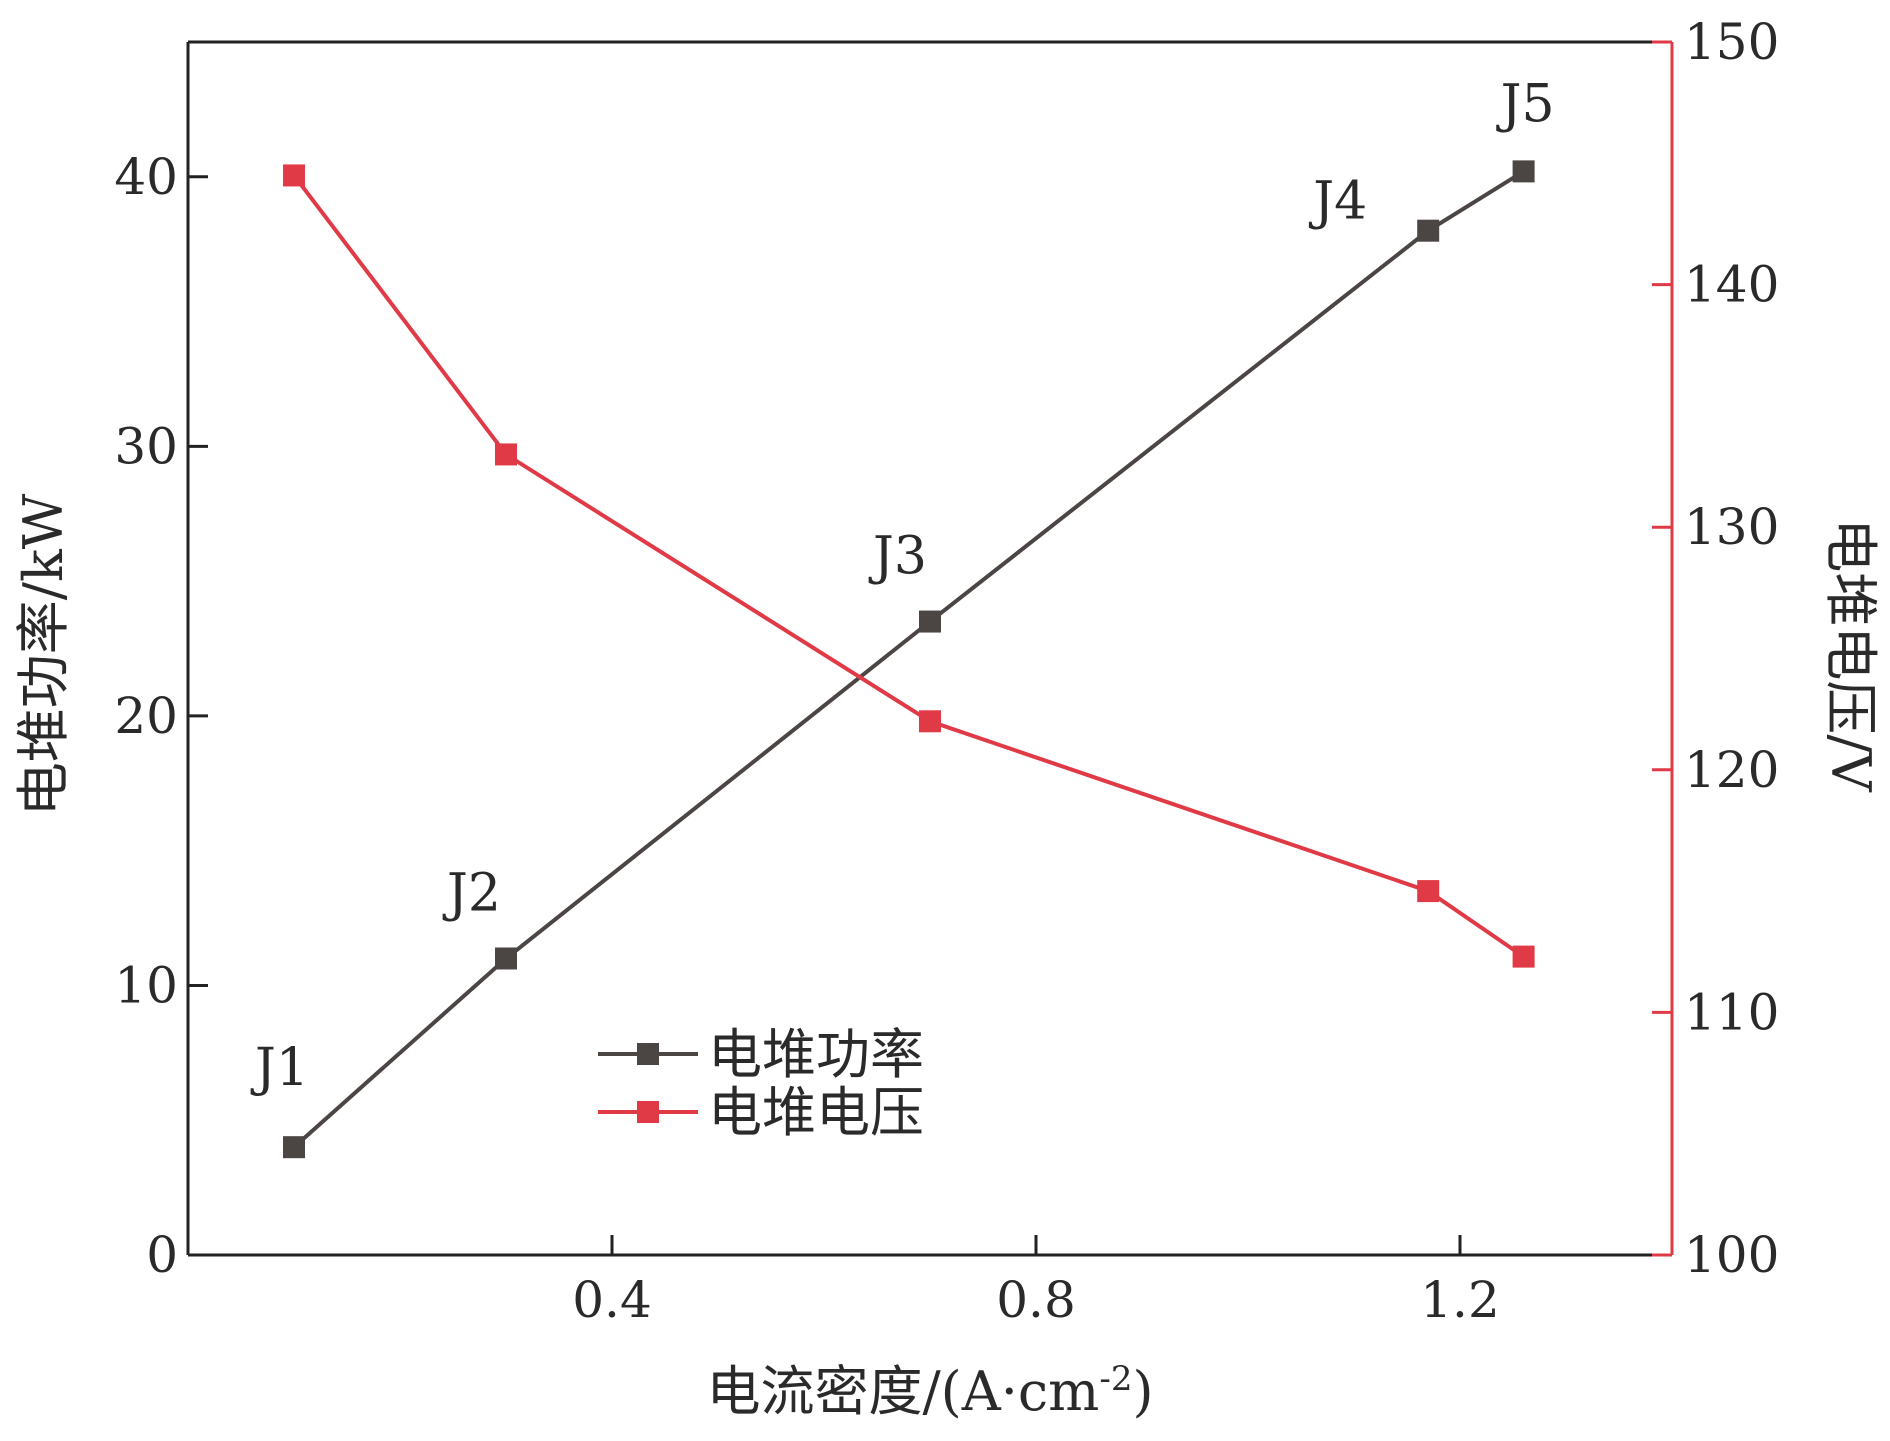  Describe the element at coordinates (1731, 527) in the screenshot. I see `y-right-tick-label: 130` at that location.